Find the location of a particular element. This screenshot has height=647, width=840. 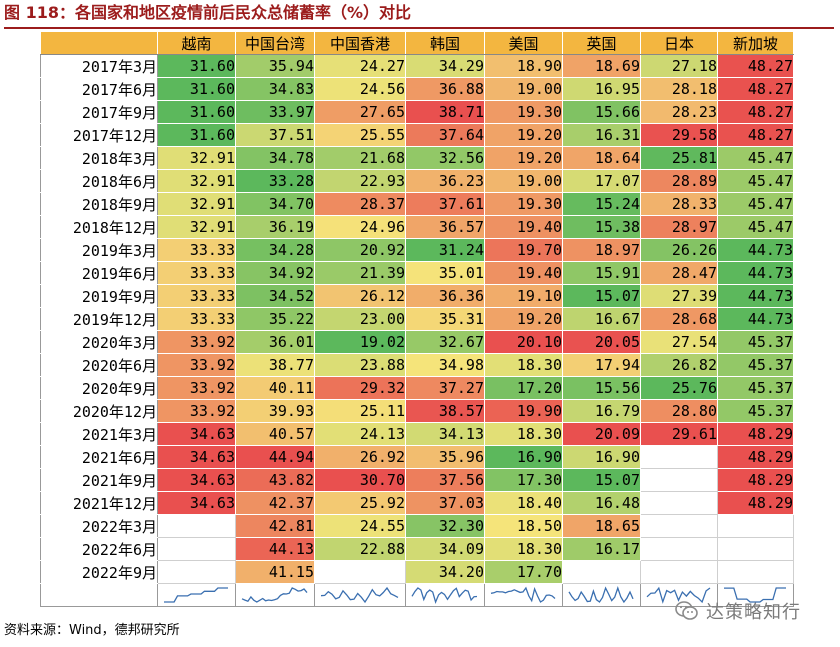

value-cell: 34.92 is located at coordinates (275, 273).